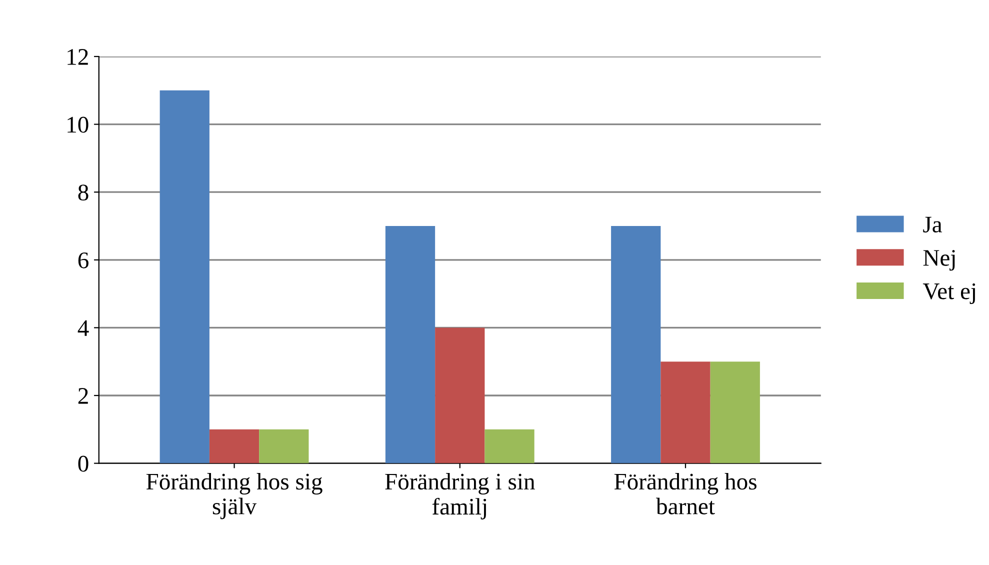 Image resolution: width=989 pixels, height=565 pixels. I want to click on y-tick-label: 10, so click(78, 124).